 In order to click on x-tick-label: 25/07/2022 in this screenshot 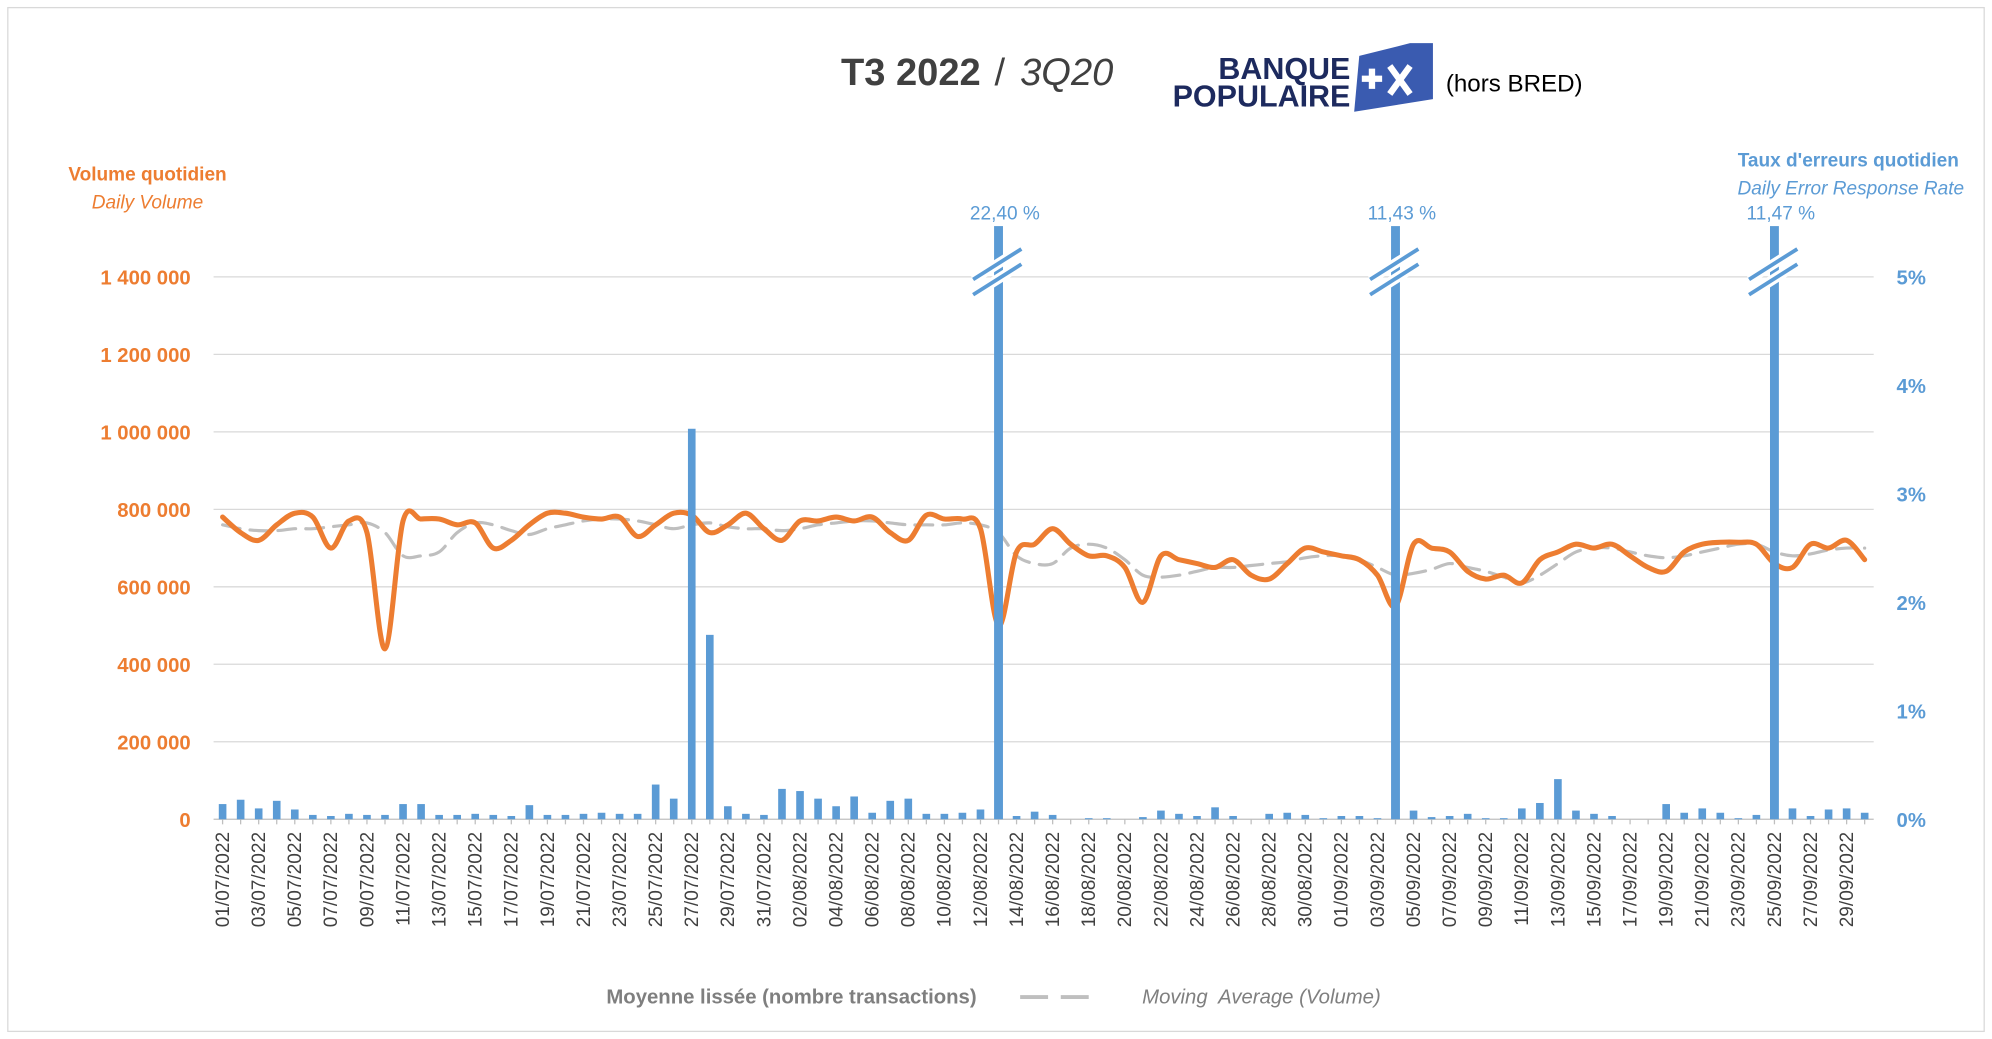, I will do `click(656, 879)`.